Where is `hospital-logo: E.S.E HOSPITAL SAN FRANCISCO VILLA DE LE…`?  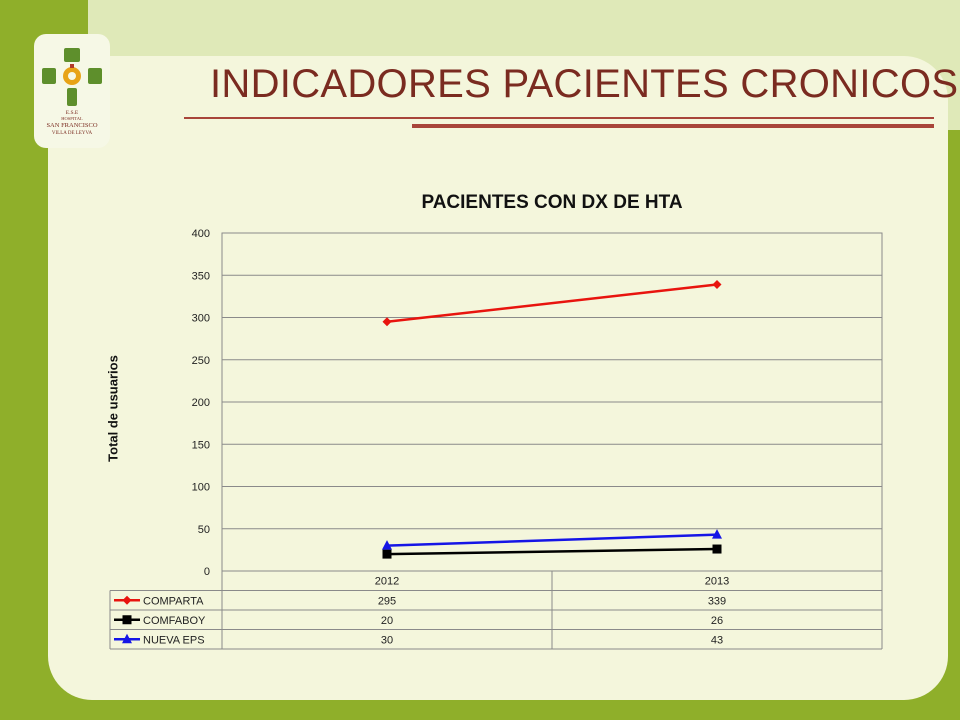
hospital-logo: E.S.E HOSPITAL SAN FRANCISCO VILLA DE LE… is located at coordinates (72, 91).